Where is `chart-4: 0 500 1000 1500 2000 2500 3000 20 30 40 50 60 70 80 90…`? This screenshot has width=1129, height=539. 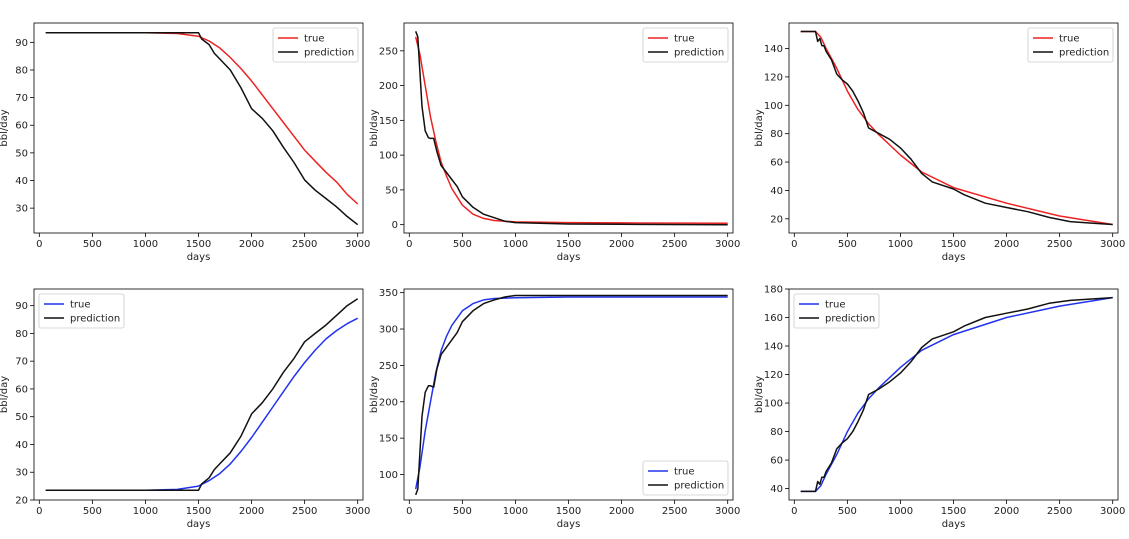
chart-4: 0 500 1000 1500 2000 2500 3000 20 30 40 50 60 70 80 90… is located at coordinates (185, 409).